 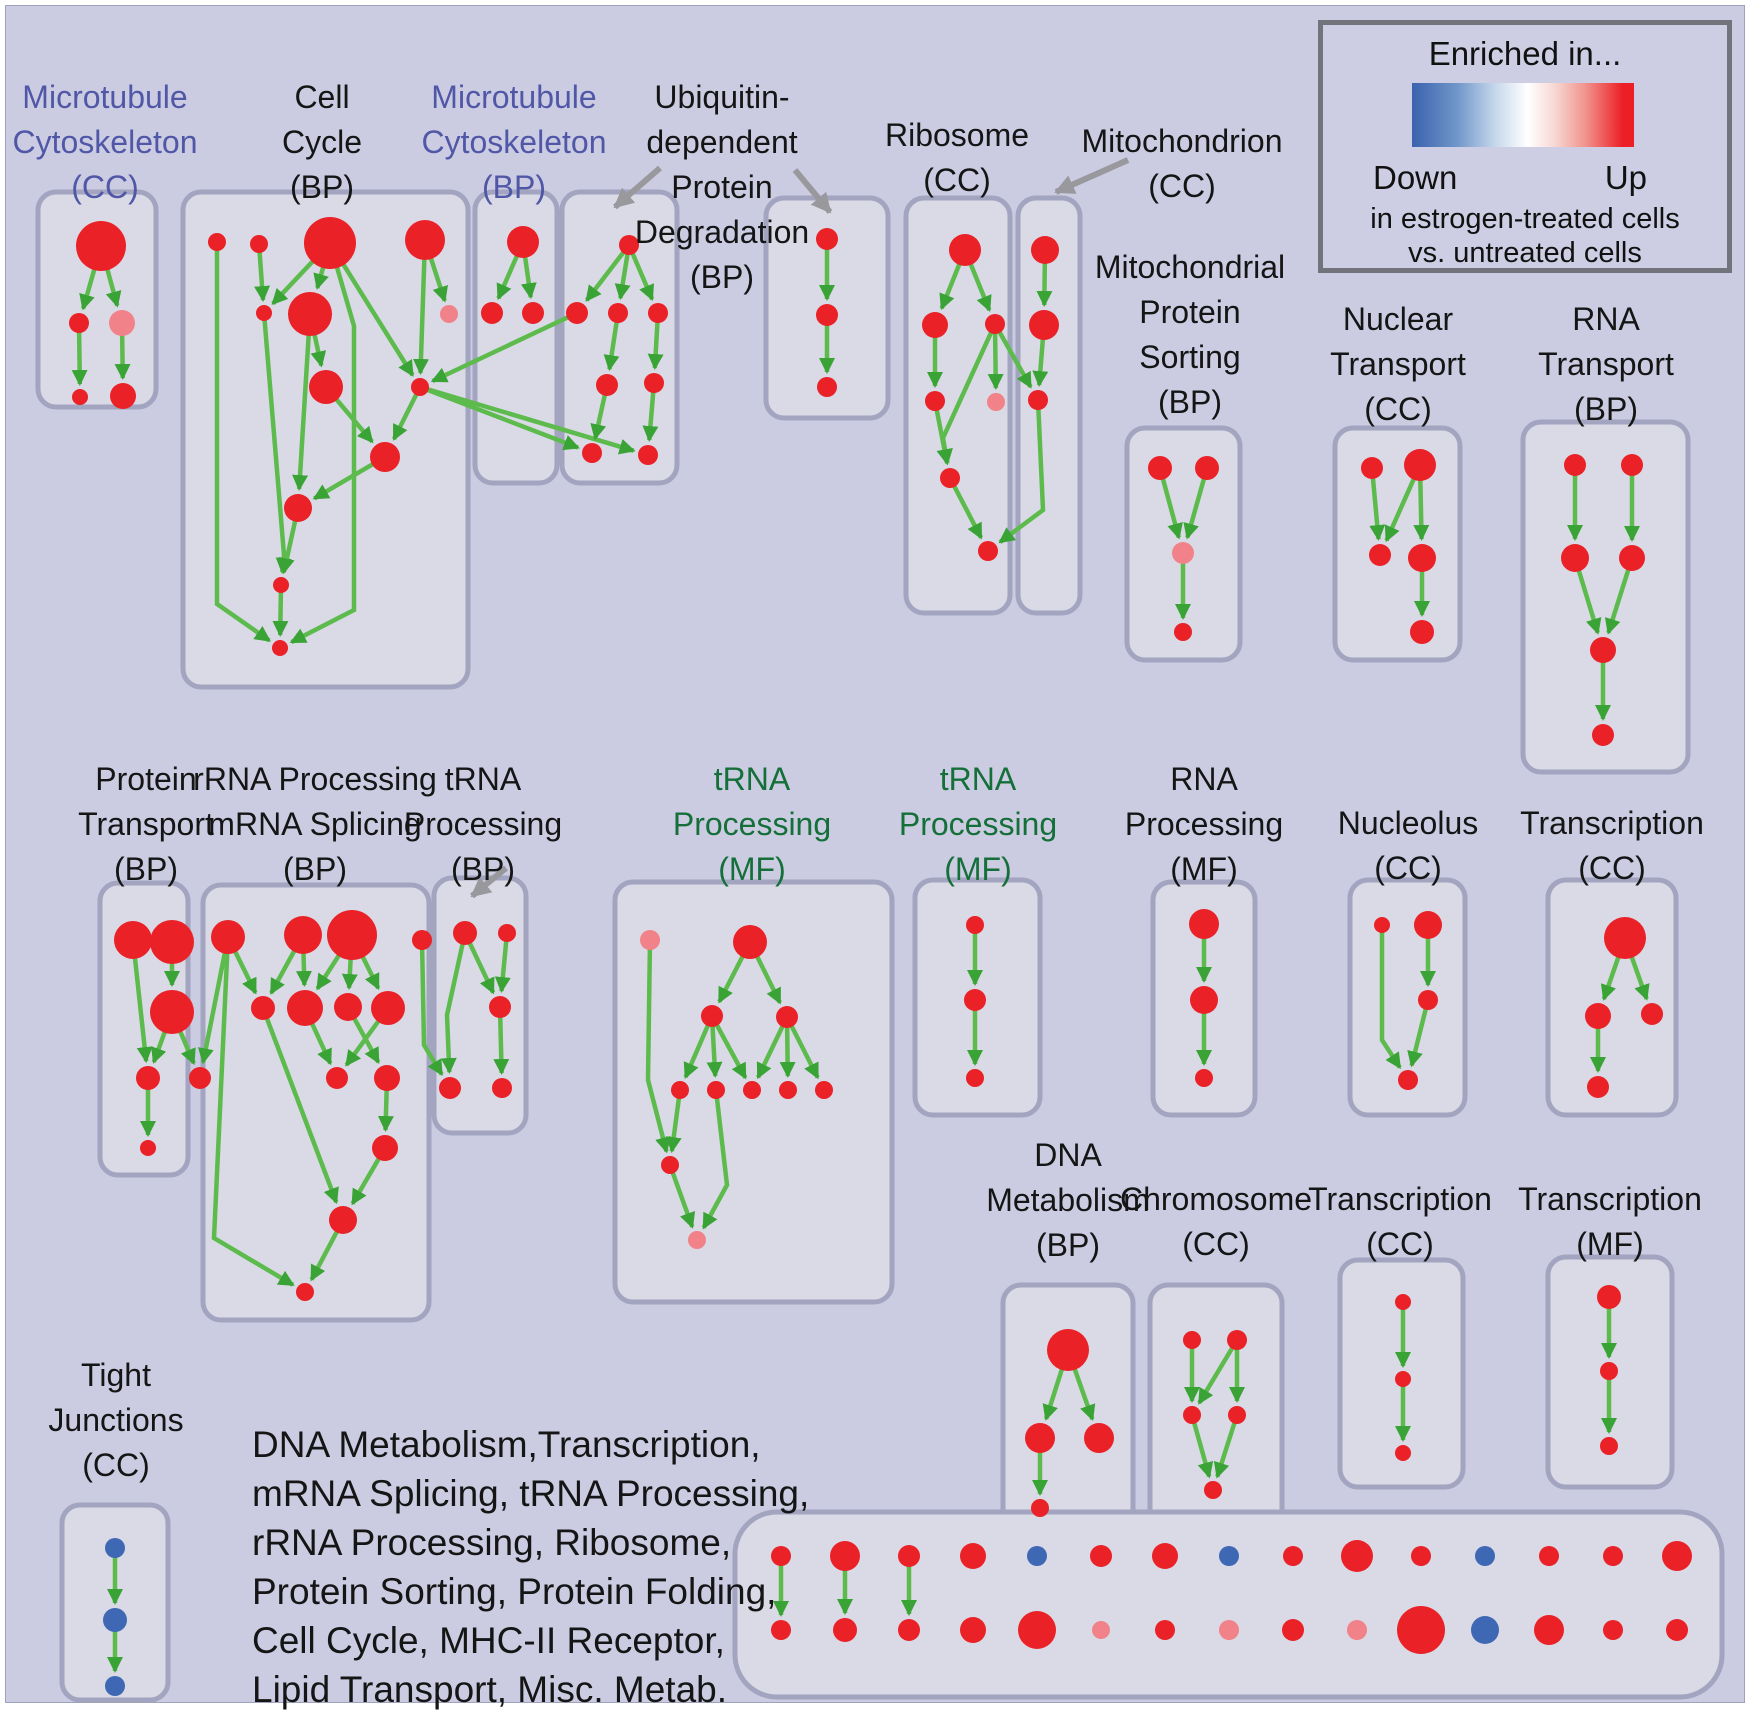 What do you see at coordinates (533, 313) in the screenshot?
I see `go-term-node-mb3` at bounding box center [533, 313].